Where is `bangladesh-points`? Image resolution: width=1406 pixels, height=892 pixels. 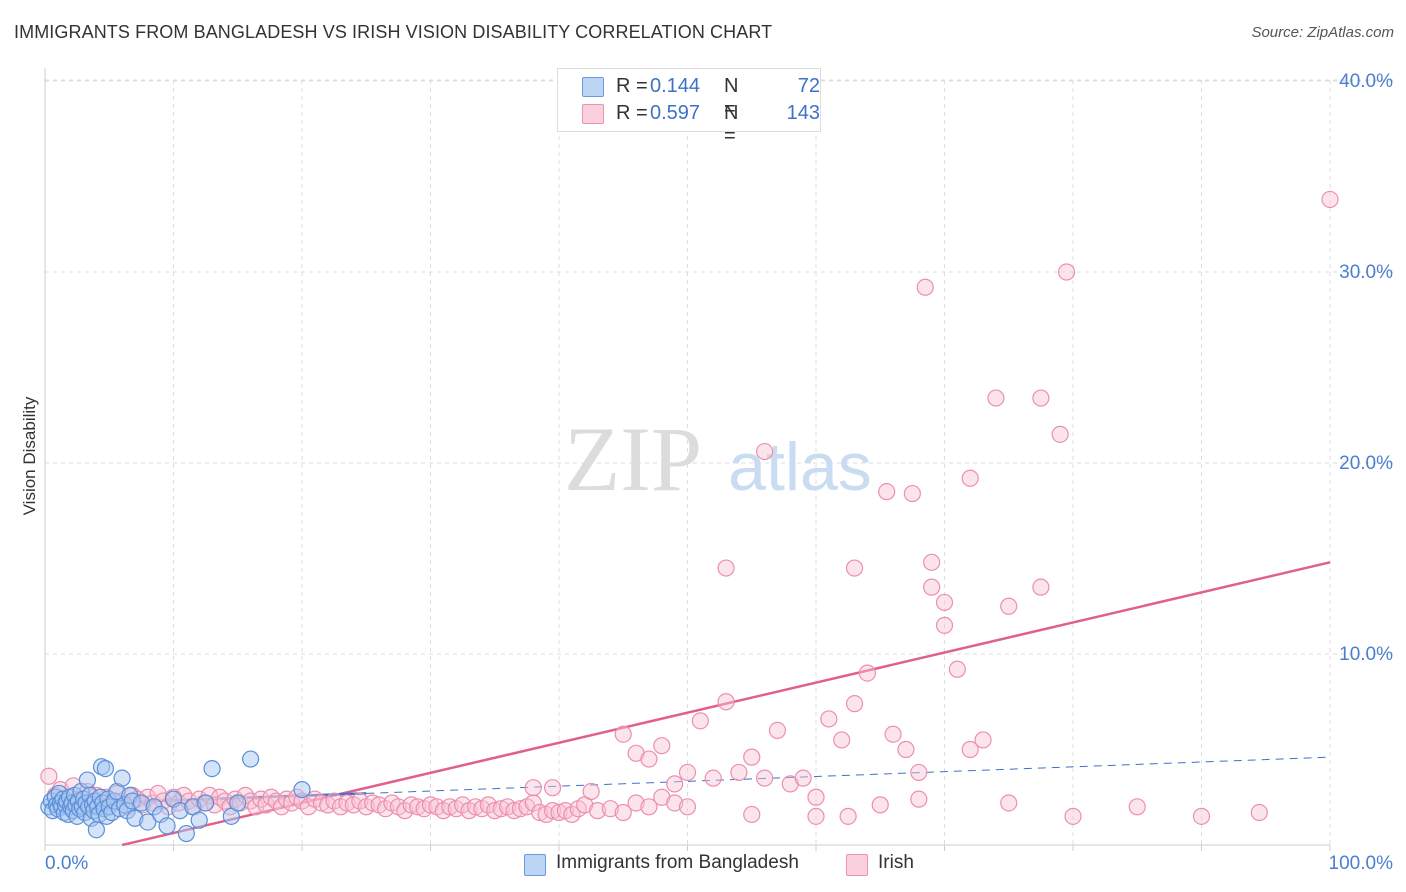 bangladesh-points is located at coordinates (175, 796).